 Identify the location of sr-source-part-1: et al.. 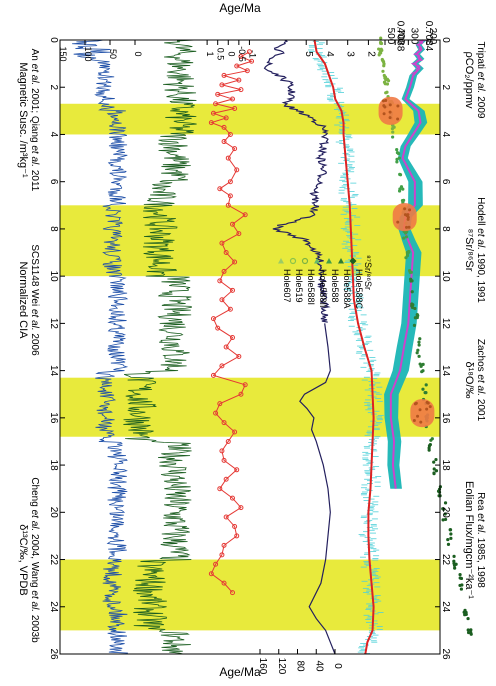
(480, 238).